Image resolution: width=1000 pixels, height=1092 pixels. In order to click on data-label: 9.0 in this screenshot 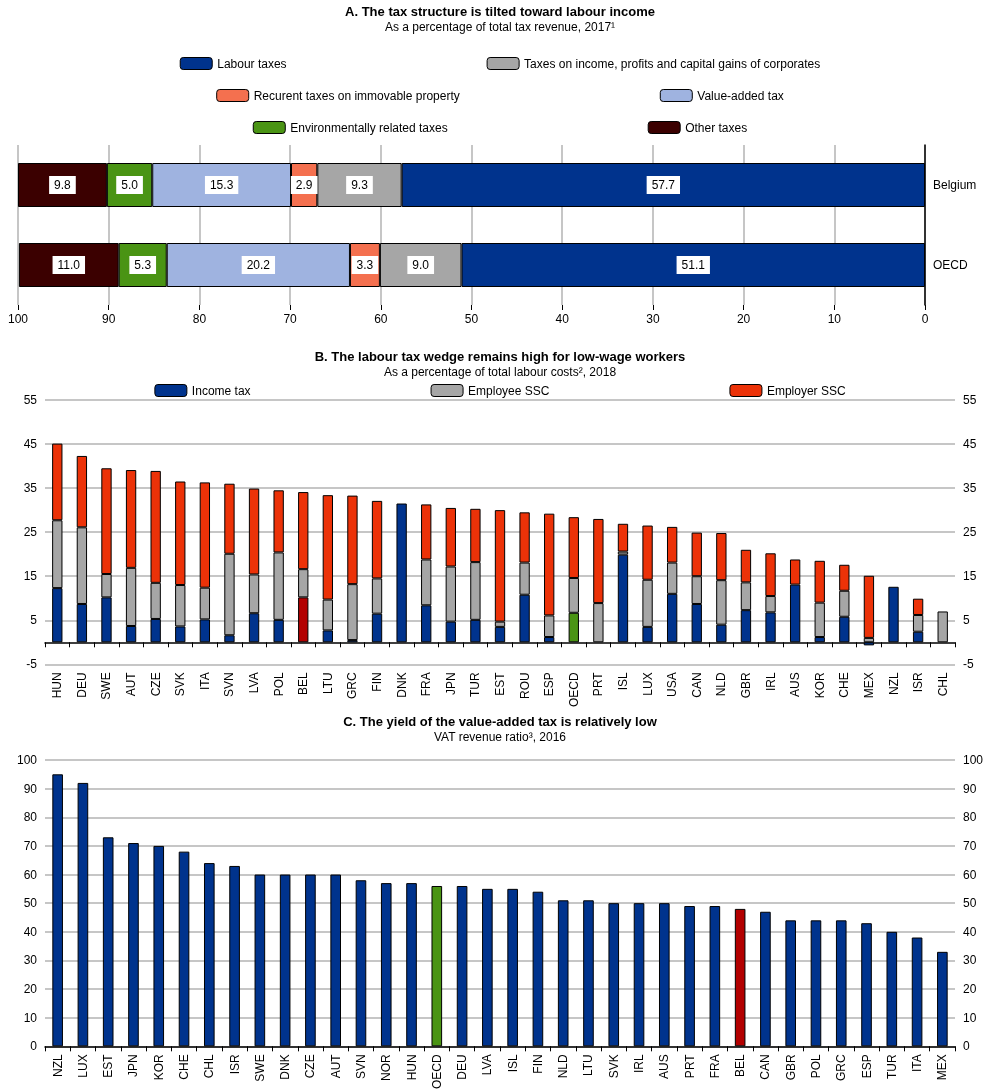, I will do `click(421, 265)`.